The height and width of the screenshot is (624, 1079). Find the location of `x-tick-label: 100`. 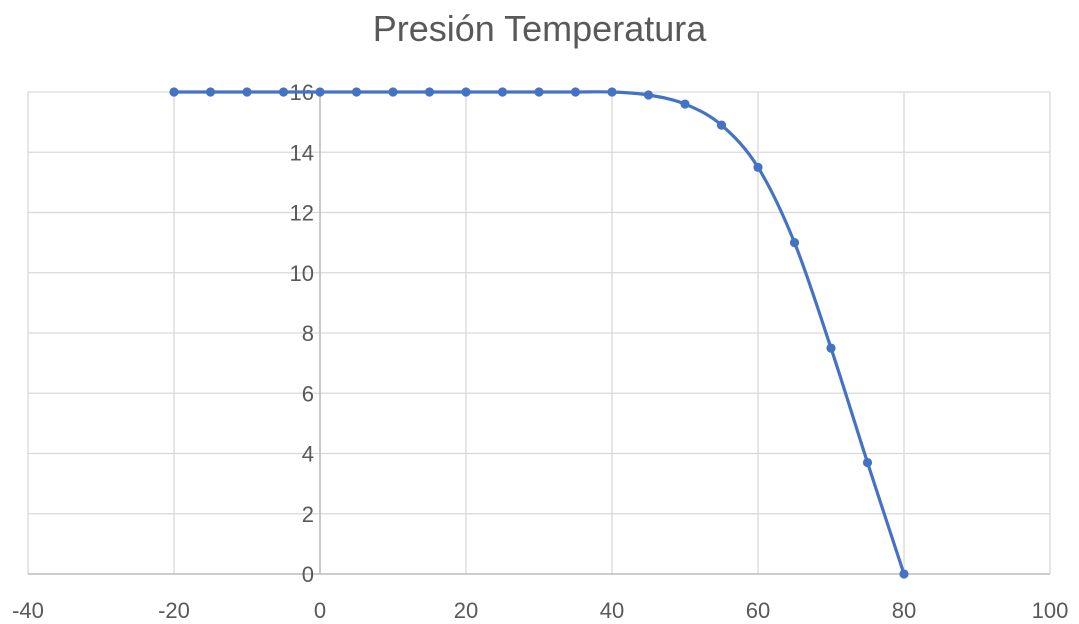

x-tick-label: 100 is located at coordinates (1050, 610).